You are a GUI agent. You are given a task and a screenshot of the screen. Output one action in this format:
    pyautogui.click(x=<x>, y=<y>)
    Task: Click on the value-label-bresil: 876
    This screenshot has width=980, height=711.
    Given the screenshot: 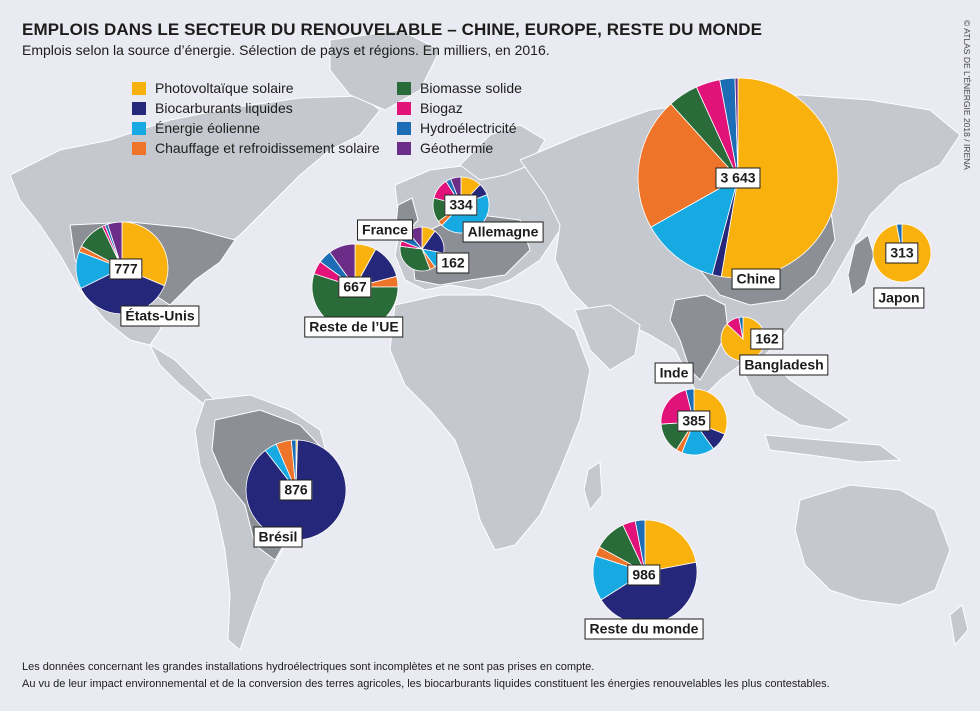 What is the action you would take?
    pyautogui.click(x=296, y=490)
    